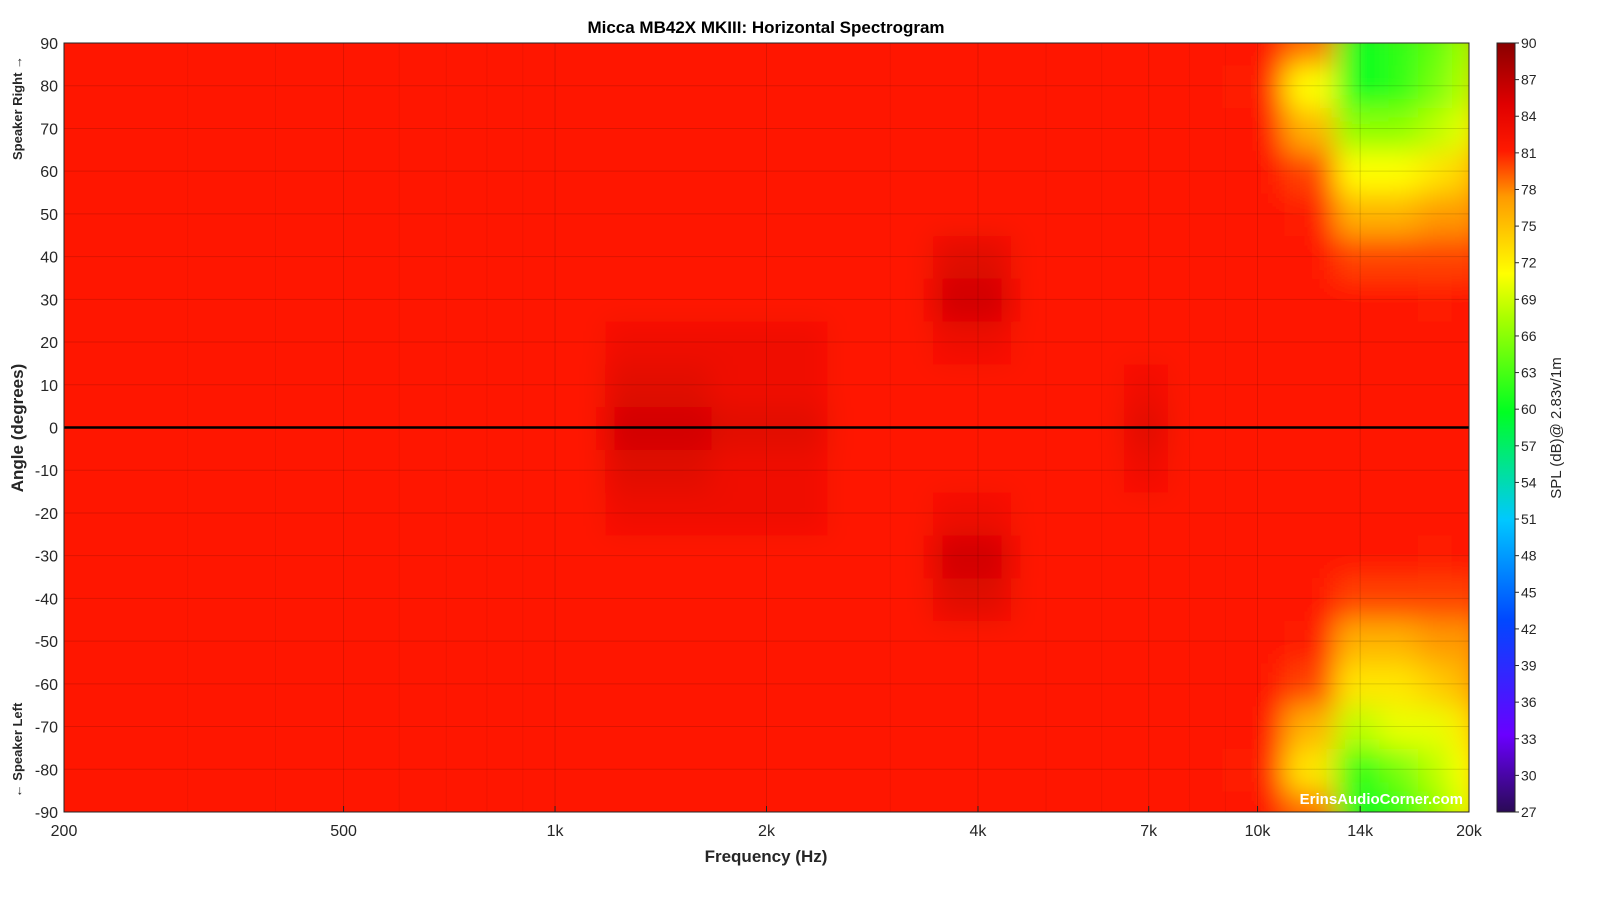  I want to click on colorbar-tick-label: 81, so click(1529, 153).